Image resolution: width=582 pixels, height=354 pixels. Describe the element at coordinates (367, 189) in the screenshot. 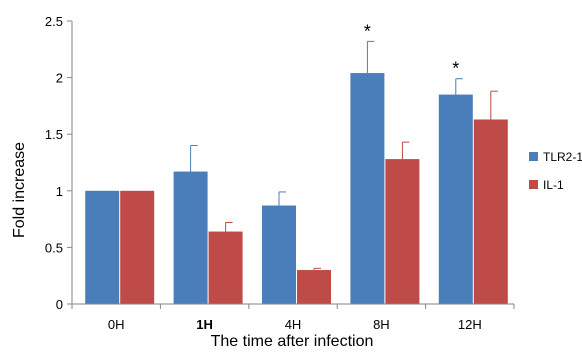

I see `bar-tlr2-1-8h` at that location.